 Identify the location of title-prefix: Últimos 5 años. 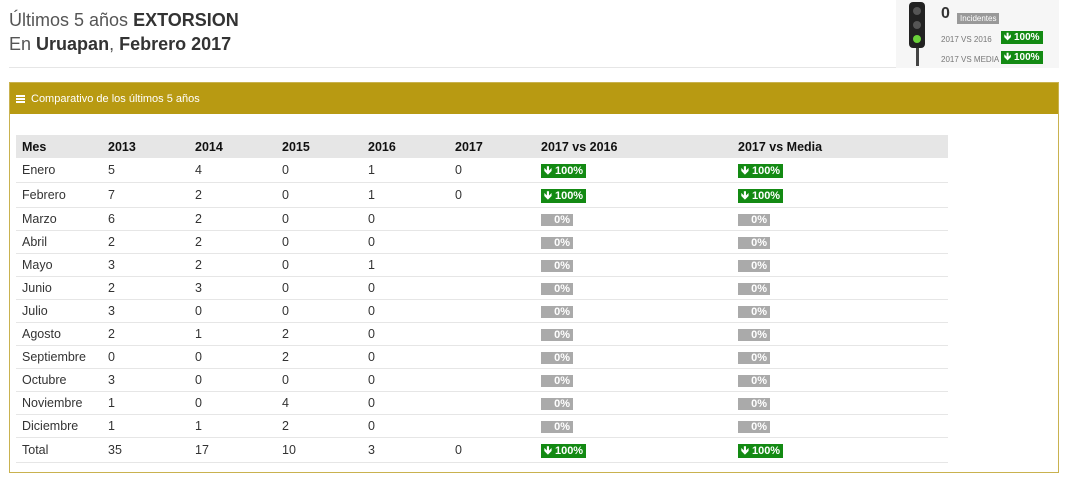
(69, 20).